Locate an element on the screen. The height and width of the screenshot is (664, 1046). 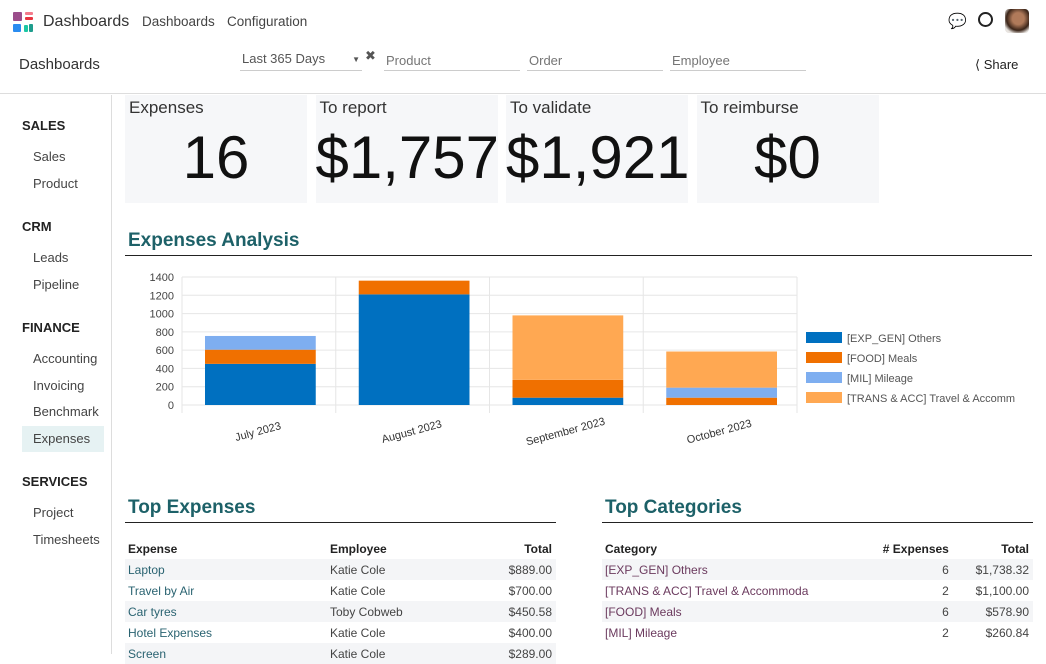
sidebar-section-sales: SALES is located at coordinates (44, 125).